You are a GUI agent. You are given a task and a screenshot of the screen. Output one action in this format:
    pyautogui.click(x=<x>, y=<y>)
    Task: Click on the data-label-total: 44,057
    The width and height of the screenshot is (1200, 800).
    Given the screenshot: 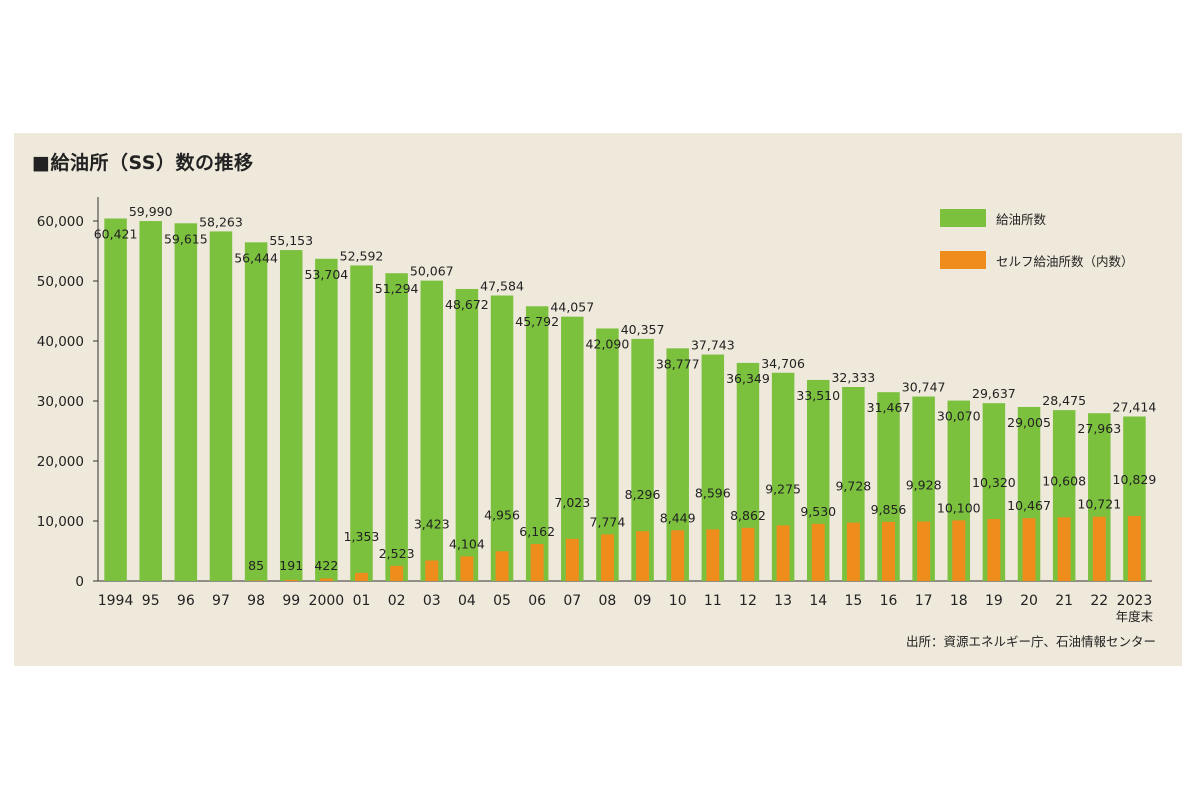 What is the action you would take?
    pyautogui.click(x=572, y=307)
    